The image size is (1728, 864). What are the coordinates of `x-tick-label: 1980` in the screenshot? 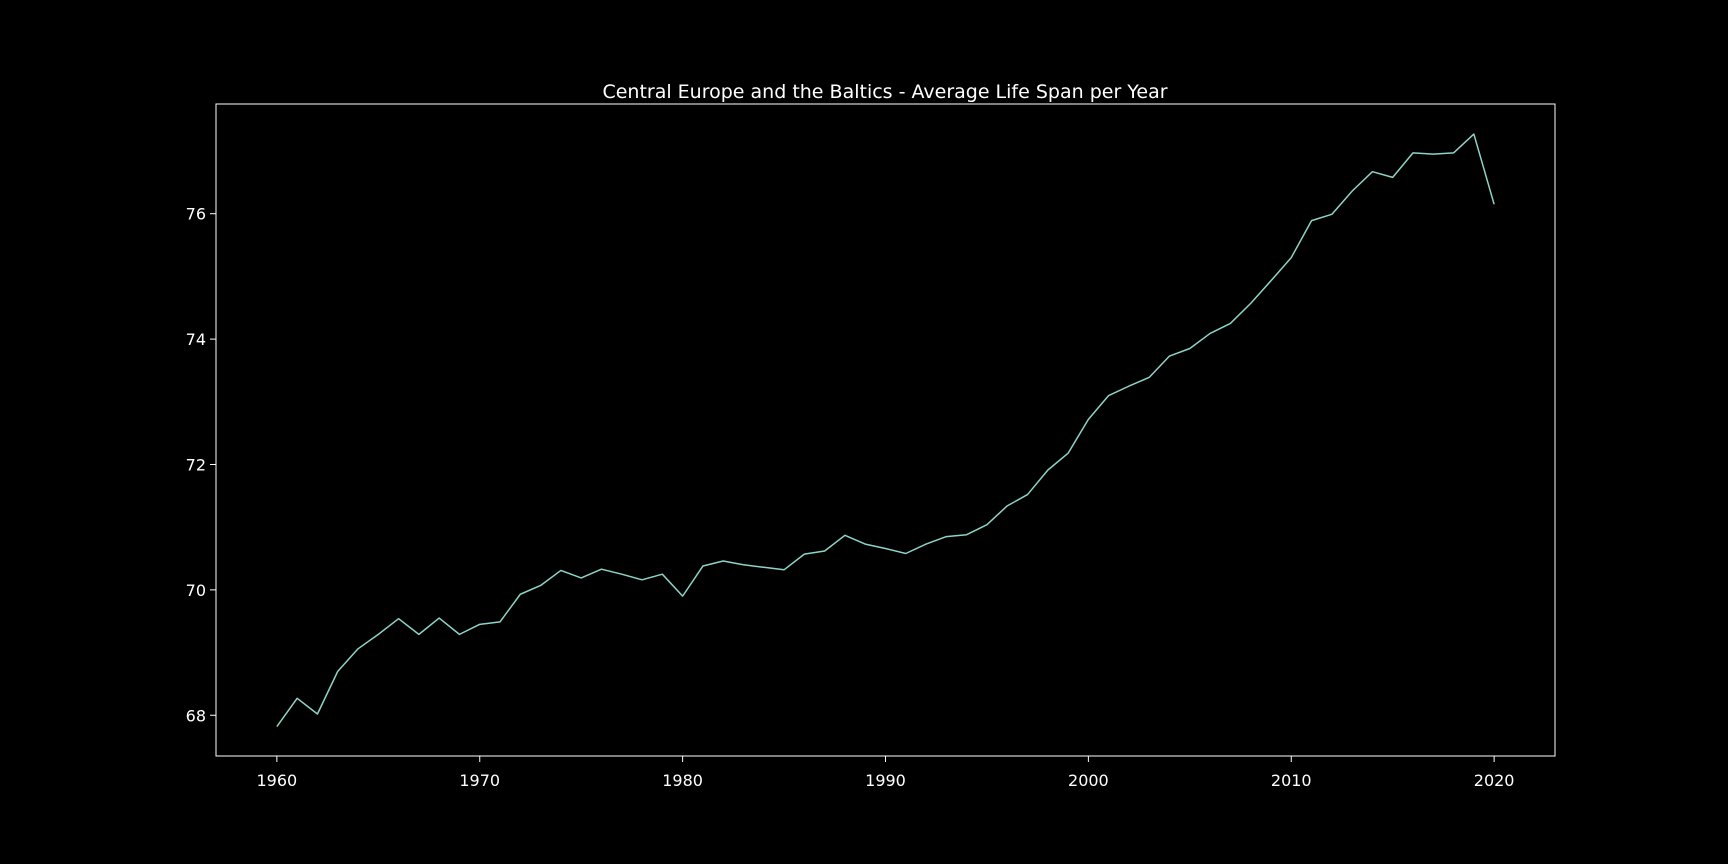 It's located at (682, 780).